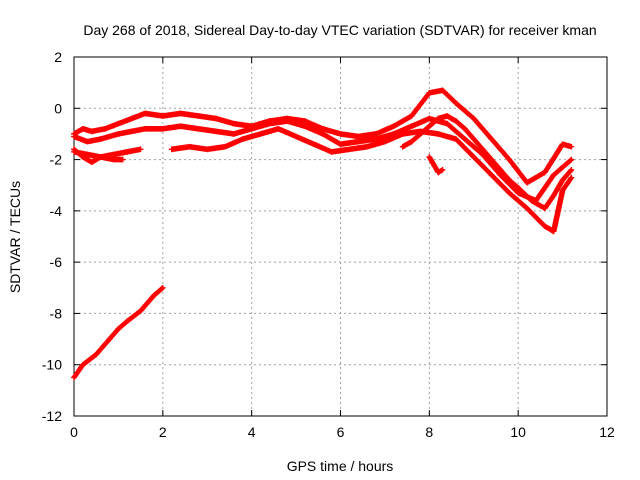 The width and height of the screenshot is (640, 480). What do you see at coordinates (58, 108) in the screenshot?
I see `y-tick-label: 0` at bounding box center [58, 108].